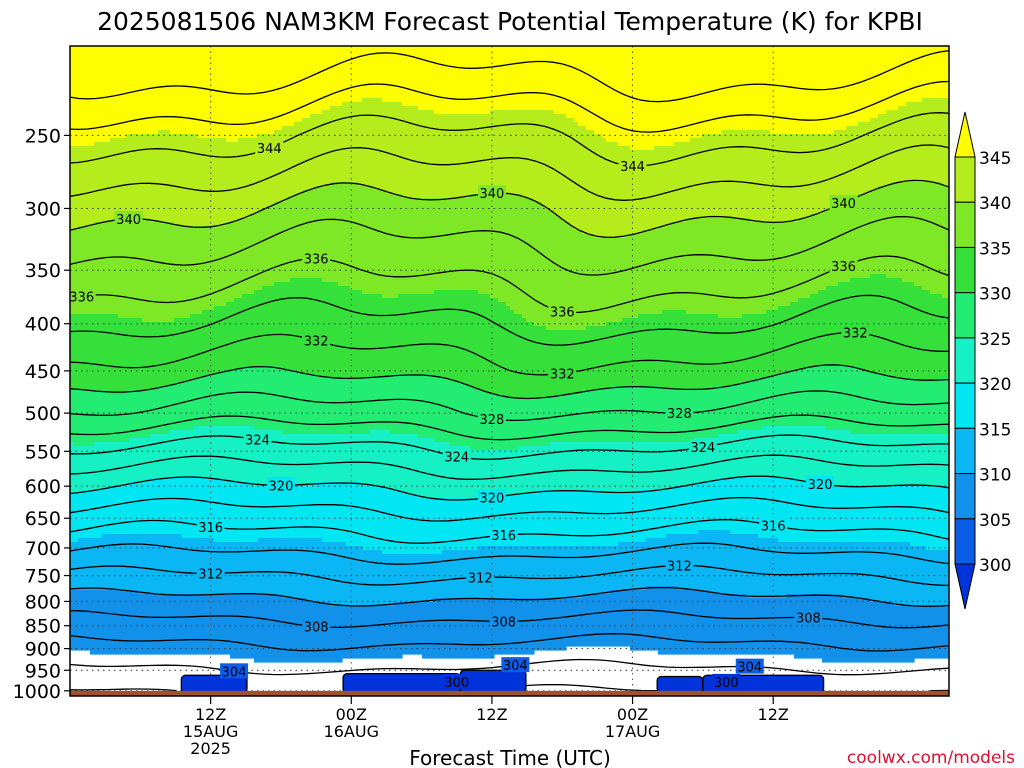 Image resolution: width=1024 pixels, height=768 pixels. What do you see at coordinates (995, 340) in the screenshot?
I see `colorbar-label: 325` at bounding box center [995, 340].